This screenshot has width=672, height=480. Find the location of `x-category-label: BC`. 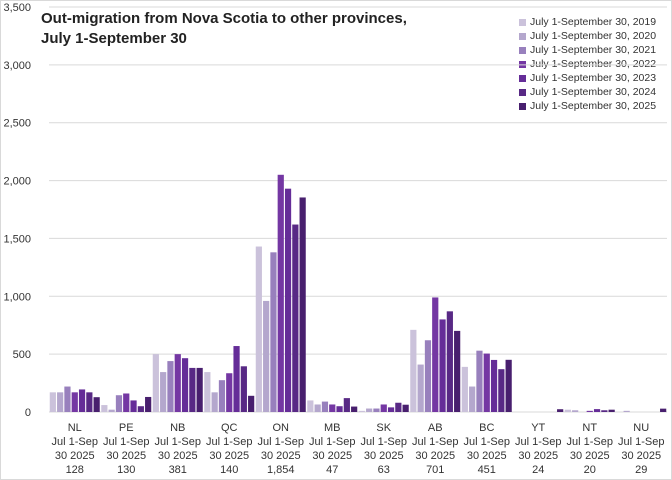

x-category-label: BC is located at coordinates (486, 428).